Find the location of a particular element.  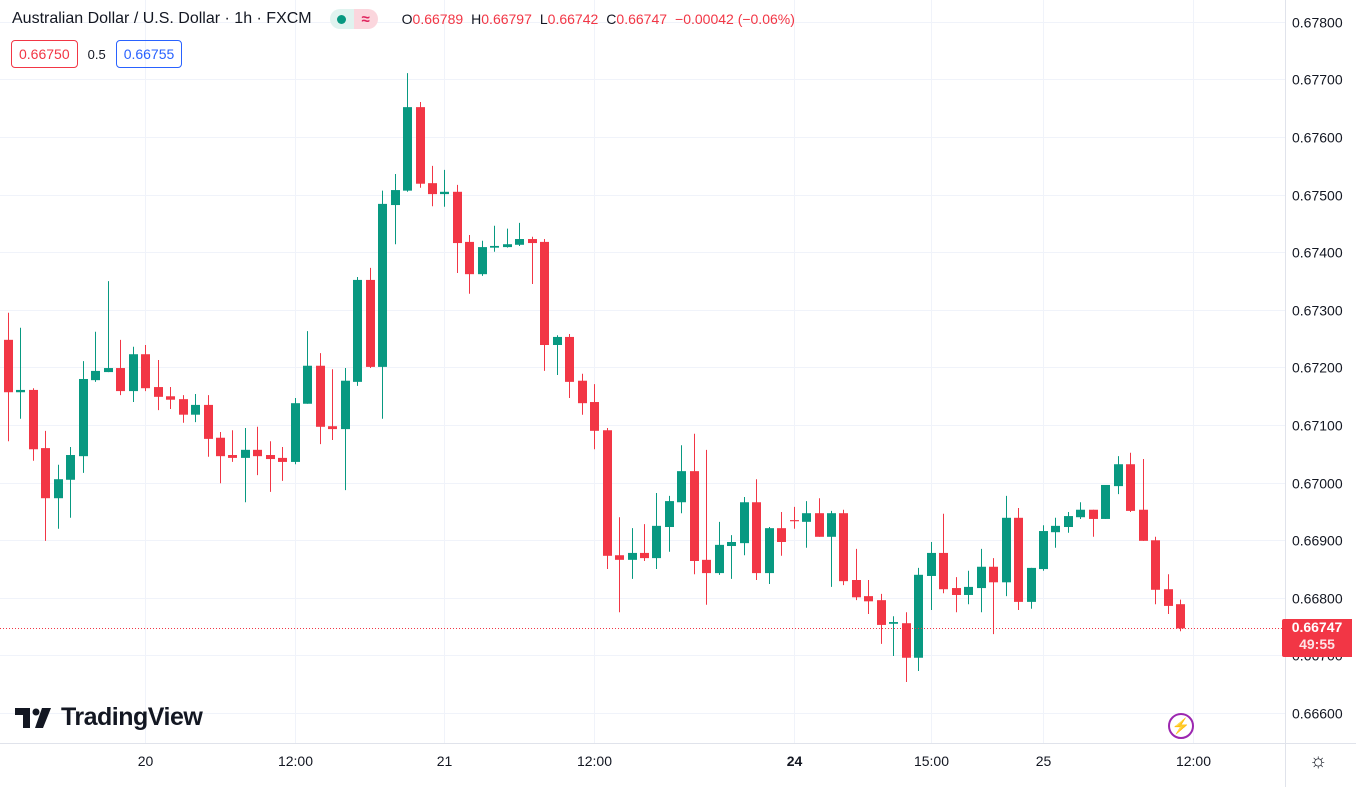

lightning-icon: ⚡ is located at coordinates (1181, 726).